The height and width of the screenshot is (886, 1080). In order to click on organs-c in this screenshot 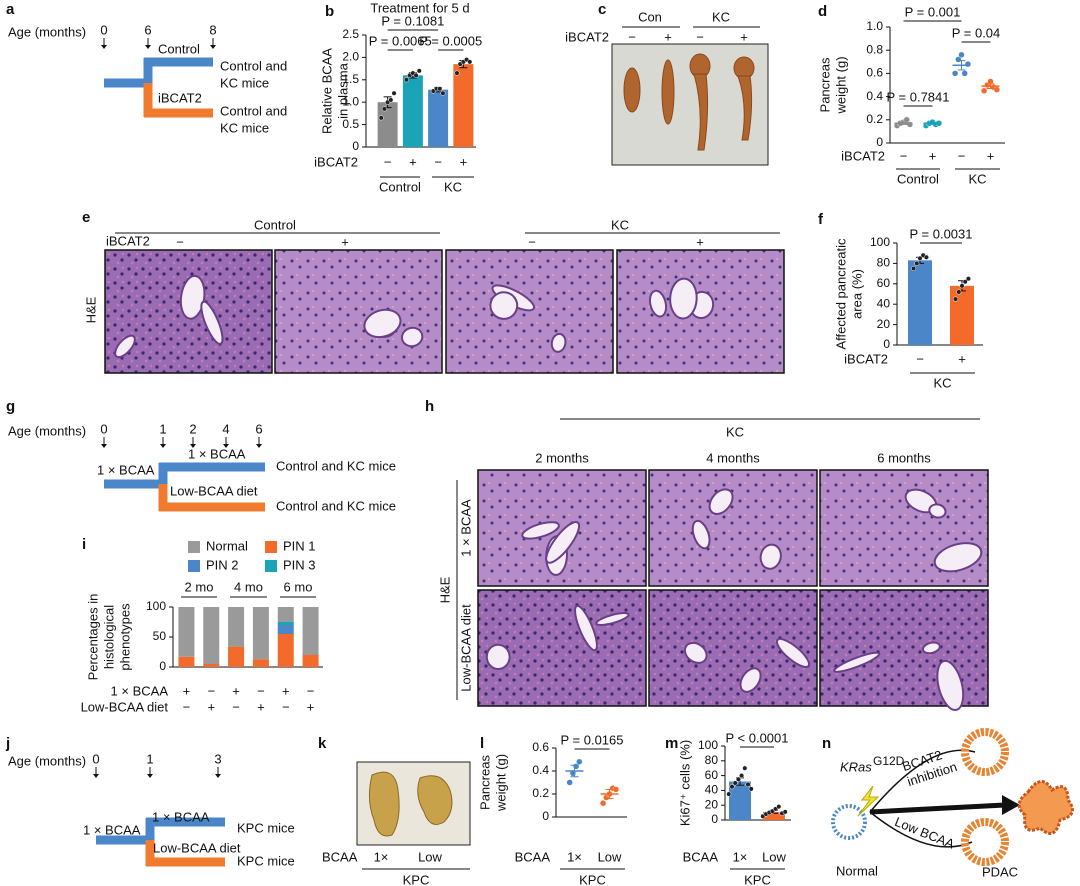, I will do `click(689, 102)`.